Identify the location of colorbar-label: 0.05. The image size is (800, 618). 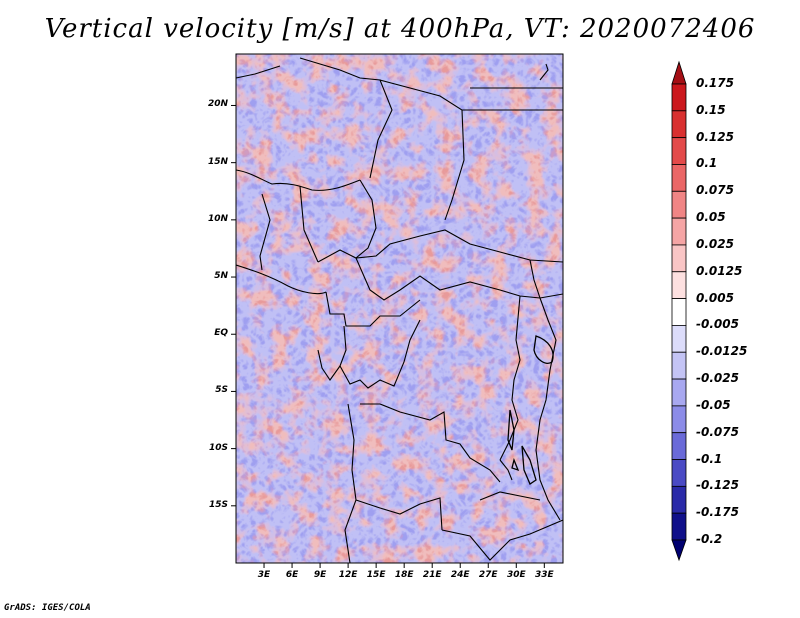
(711, 217).